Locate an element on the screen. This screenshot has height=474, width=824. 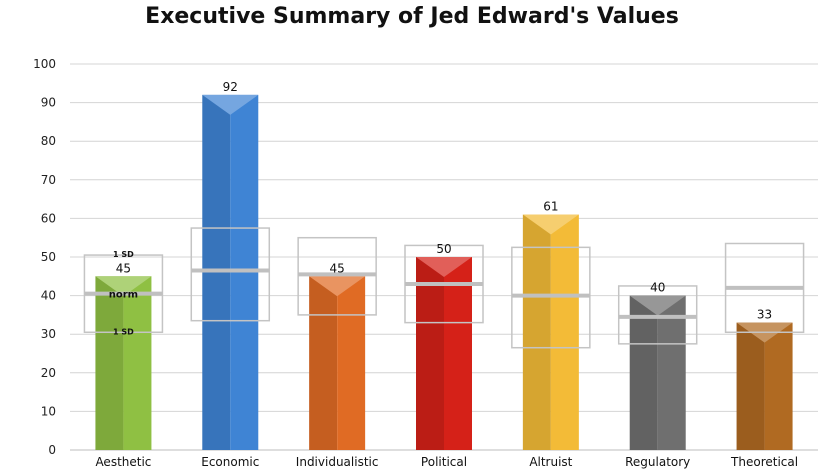
norm-label: norm is located at coordinates (123, 295).